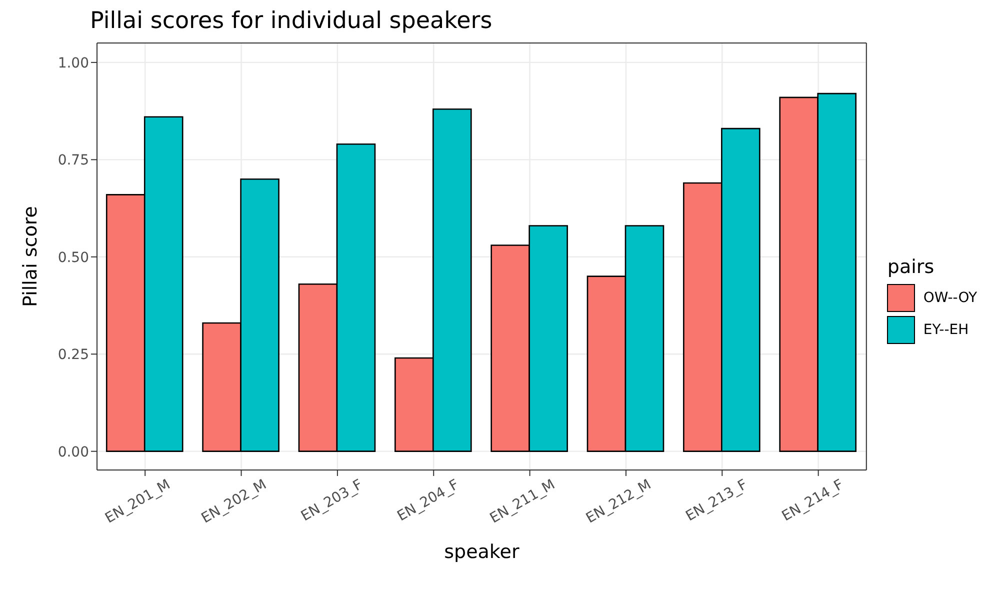  I want to click on y-tick-label: 1.00, so click(73, 63).